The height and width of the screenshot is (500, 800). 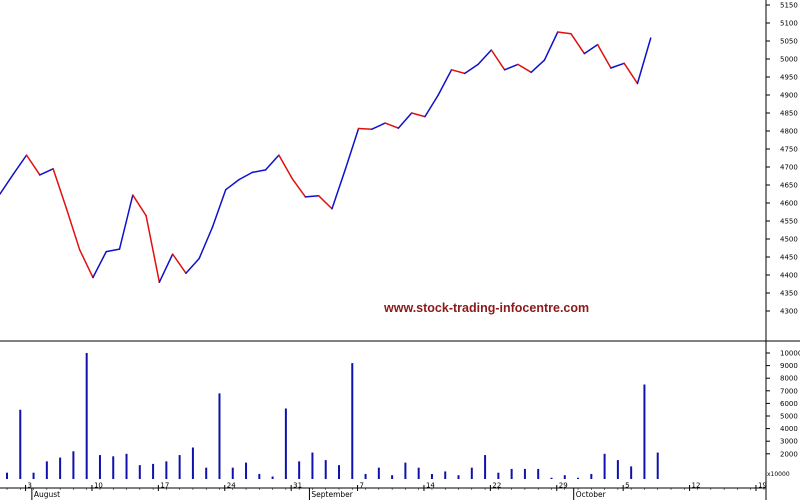 I want to click on x-tick-label: 12, so click(x=696, y=486).